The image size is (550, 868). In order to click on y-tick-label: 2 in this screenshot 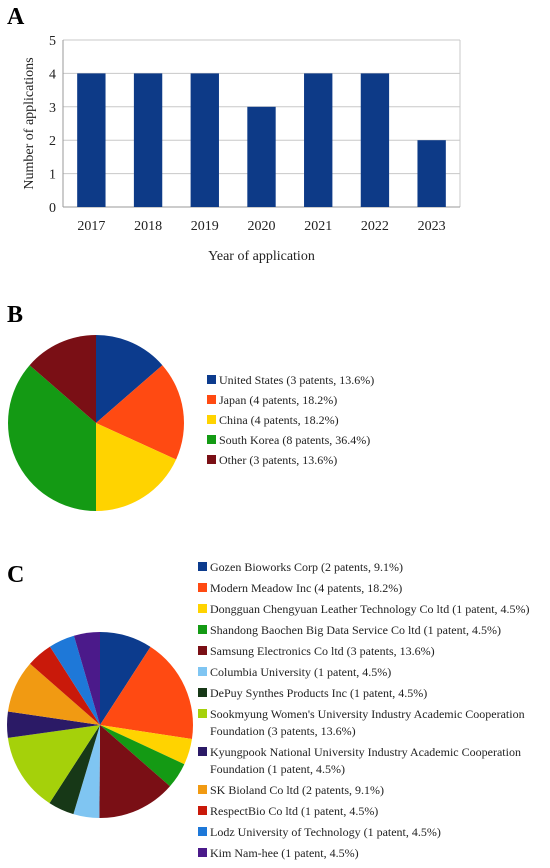, I will do `click(52, 141)`.